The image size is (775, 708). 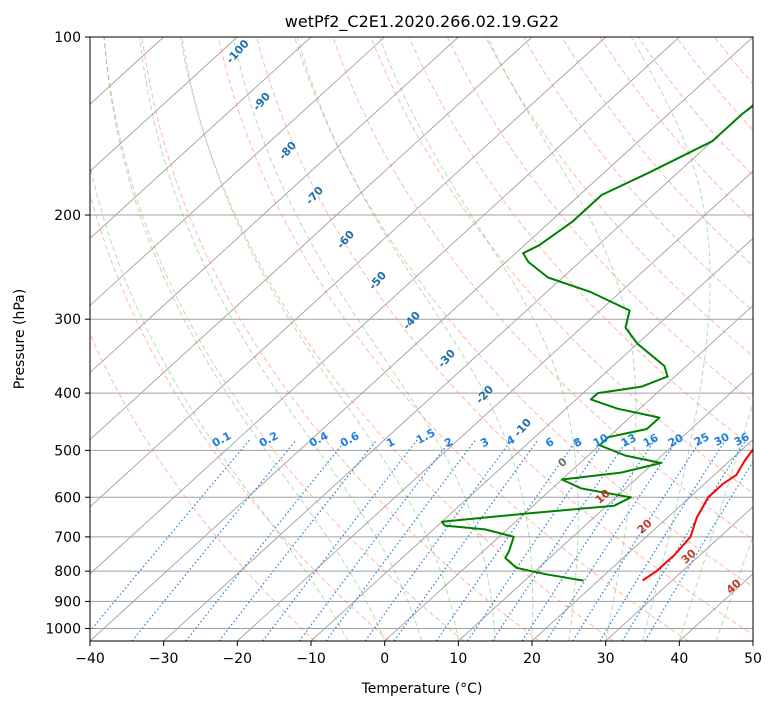 I want to click on y-tick-label: 400, so click(x=67, y=394).